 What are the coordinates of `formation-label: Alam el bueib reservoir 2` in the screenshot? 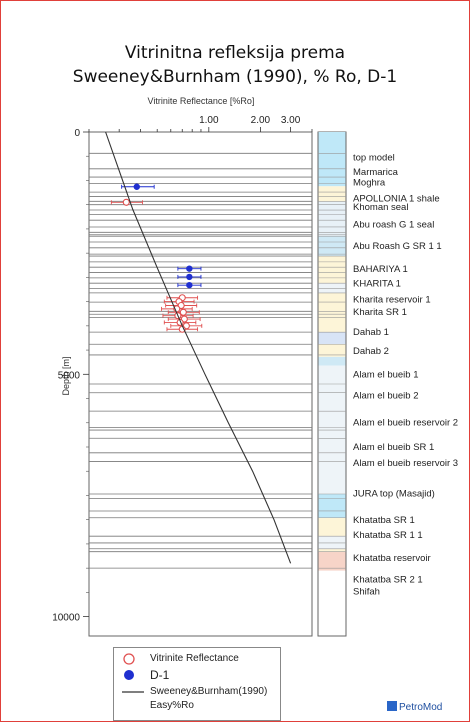 It's located at (405, 423).